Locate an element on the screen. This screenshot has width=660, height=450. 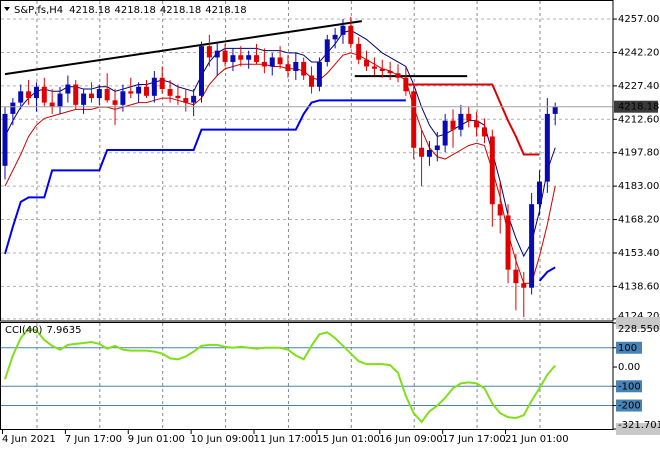
indicator-line is located at coordinates (472, 119).